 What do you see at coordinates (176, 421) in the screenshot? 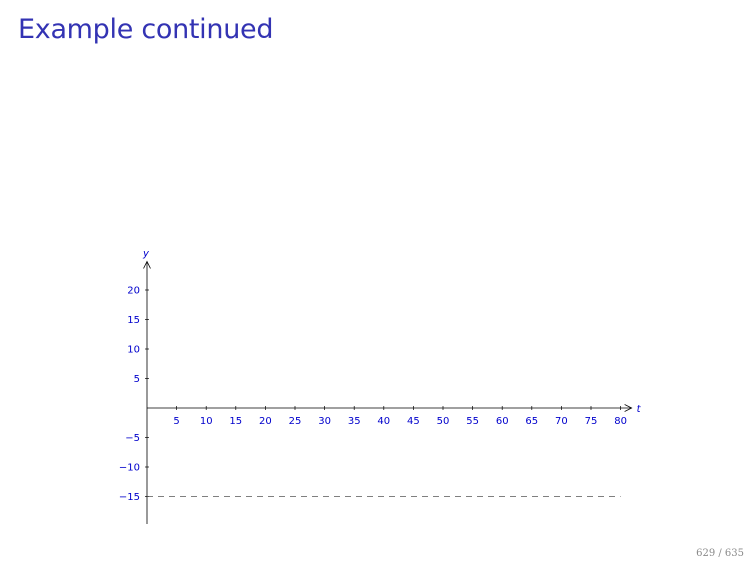
I see `x-tick-label: 5` at bounding box center [176, 421].